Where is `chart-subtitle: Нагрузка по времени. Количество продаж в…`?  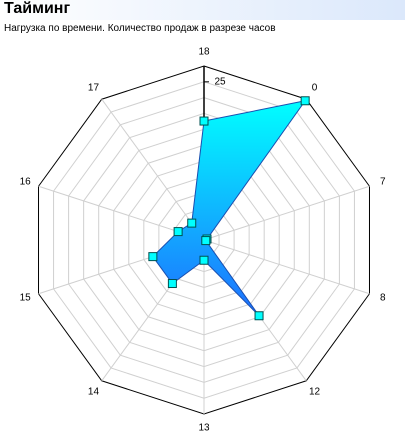 chart-subtitle: Нагрузка по времени. Количество продаж в… is located at coordinates (140, 28).